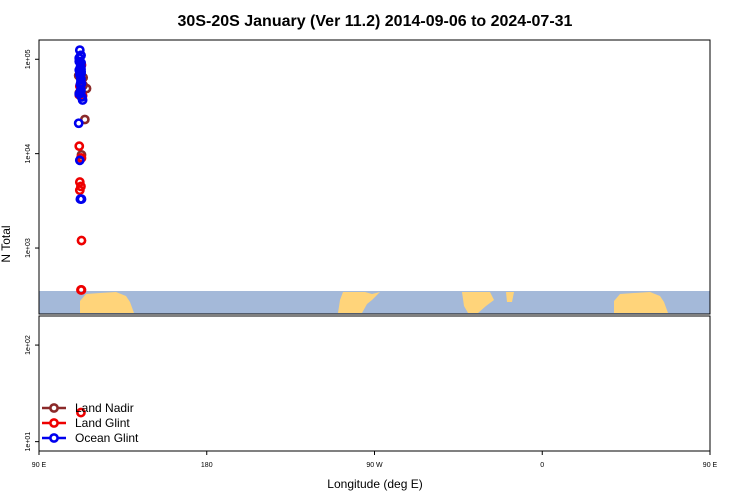 The width and height of the screenshot is (750, 500). Describe the element at coordinates (28, 345) in the screenshot. I see `y-tick-label: 1e+02` at that location.